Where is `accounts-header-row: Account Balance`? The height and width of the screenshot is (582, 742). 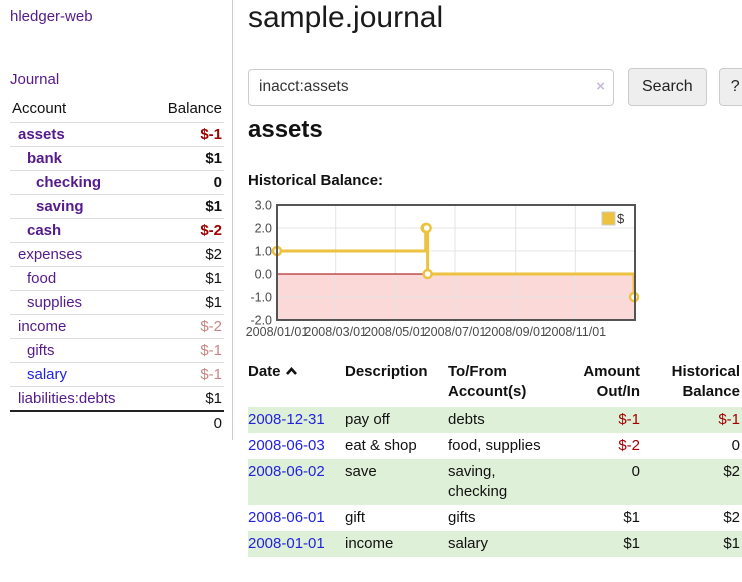 accounts-header-row: Account Balance is located at coordinates (117, 110).